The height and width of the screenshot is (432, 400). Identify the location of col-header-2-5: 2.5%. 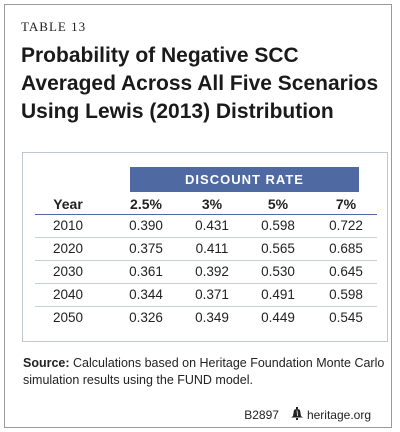
(146, 204).